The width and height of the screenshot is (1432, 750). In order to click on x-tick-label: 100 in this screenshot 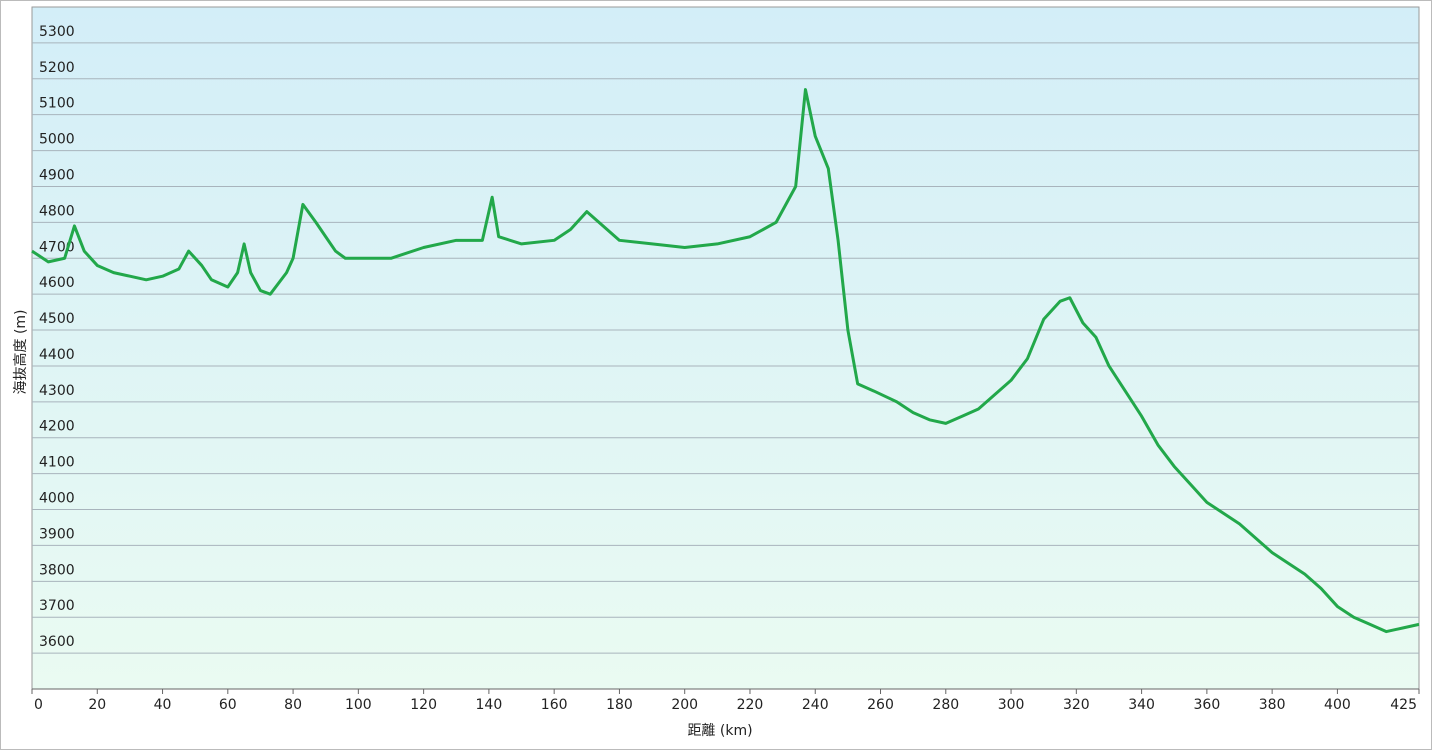, I will do `click(358, 705)`.